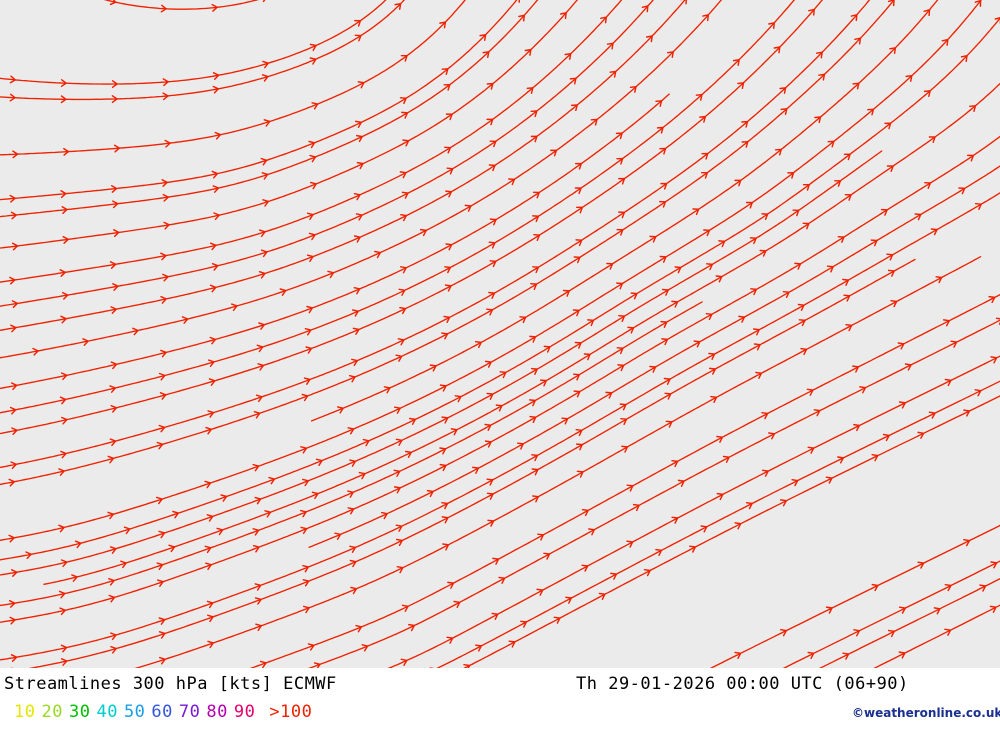 This screenshot has width=1000, height=733. What do you see at coordinates (162, 712) in the screenshot?
I see `legend-entry-60: 60` at bounding box center [162, 712].